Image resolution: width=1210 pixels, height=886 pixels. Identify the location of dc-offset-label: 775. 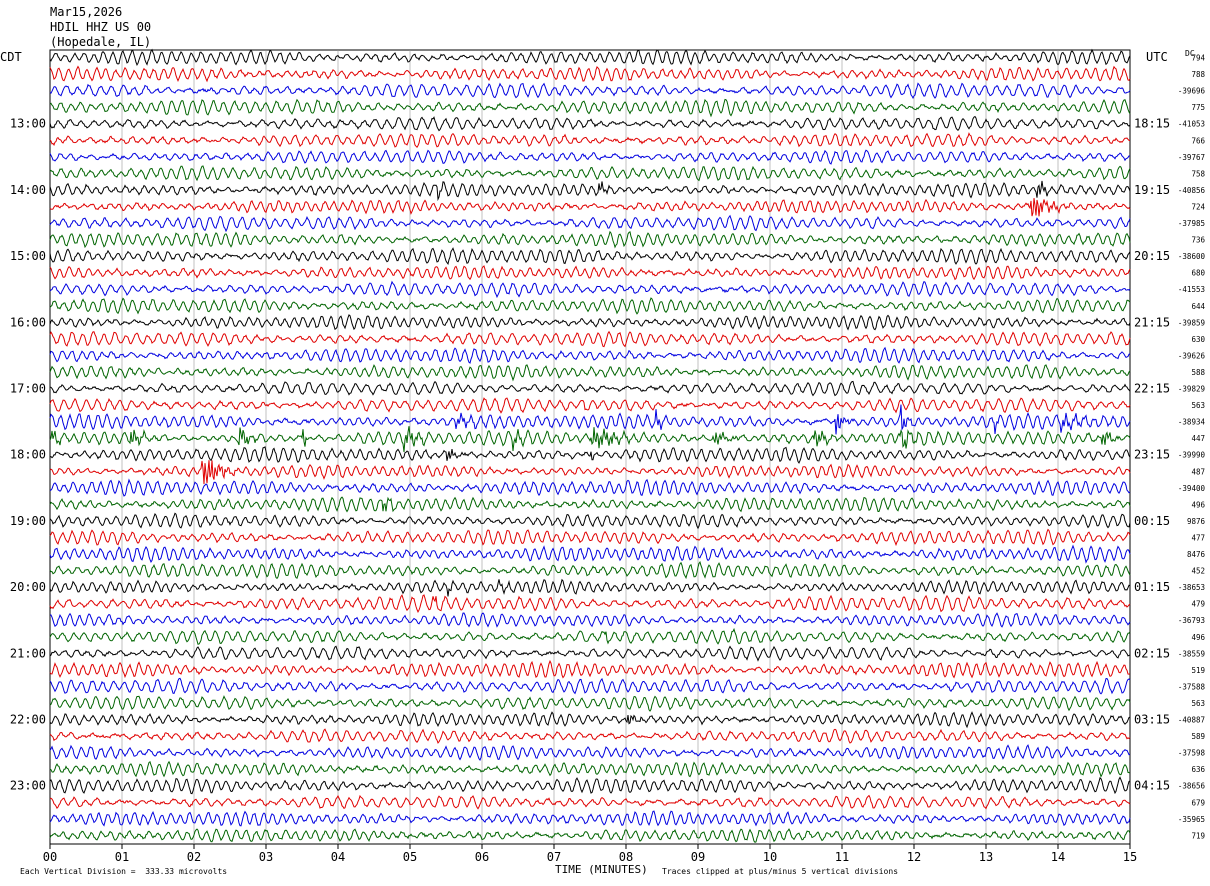
(1198, 107).